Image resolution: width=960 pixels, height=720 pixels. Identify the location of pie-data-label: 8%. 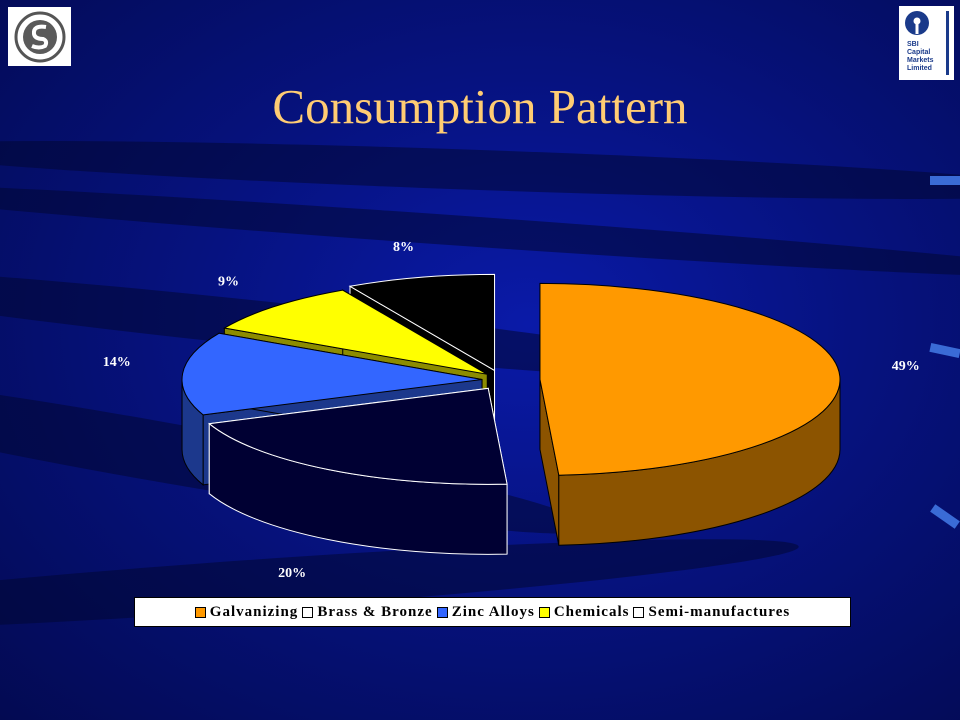
(403, 247).